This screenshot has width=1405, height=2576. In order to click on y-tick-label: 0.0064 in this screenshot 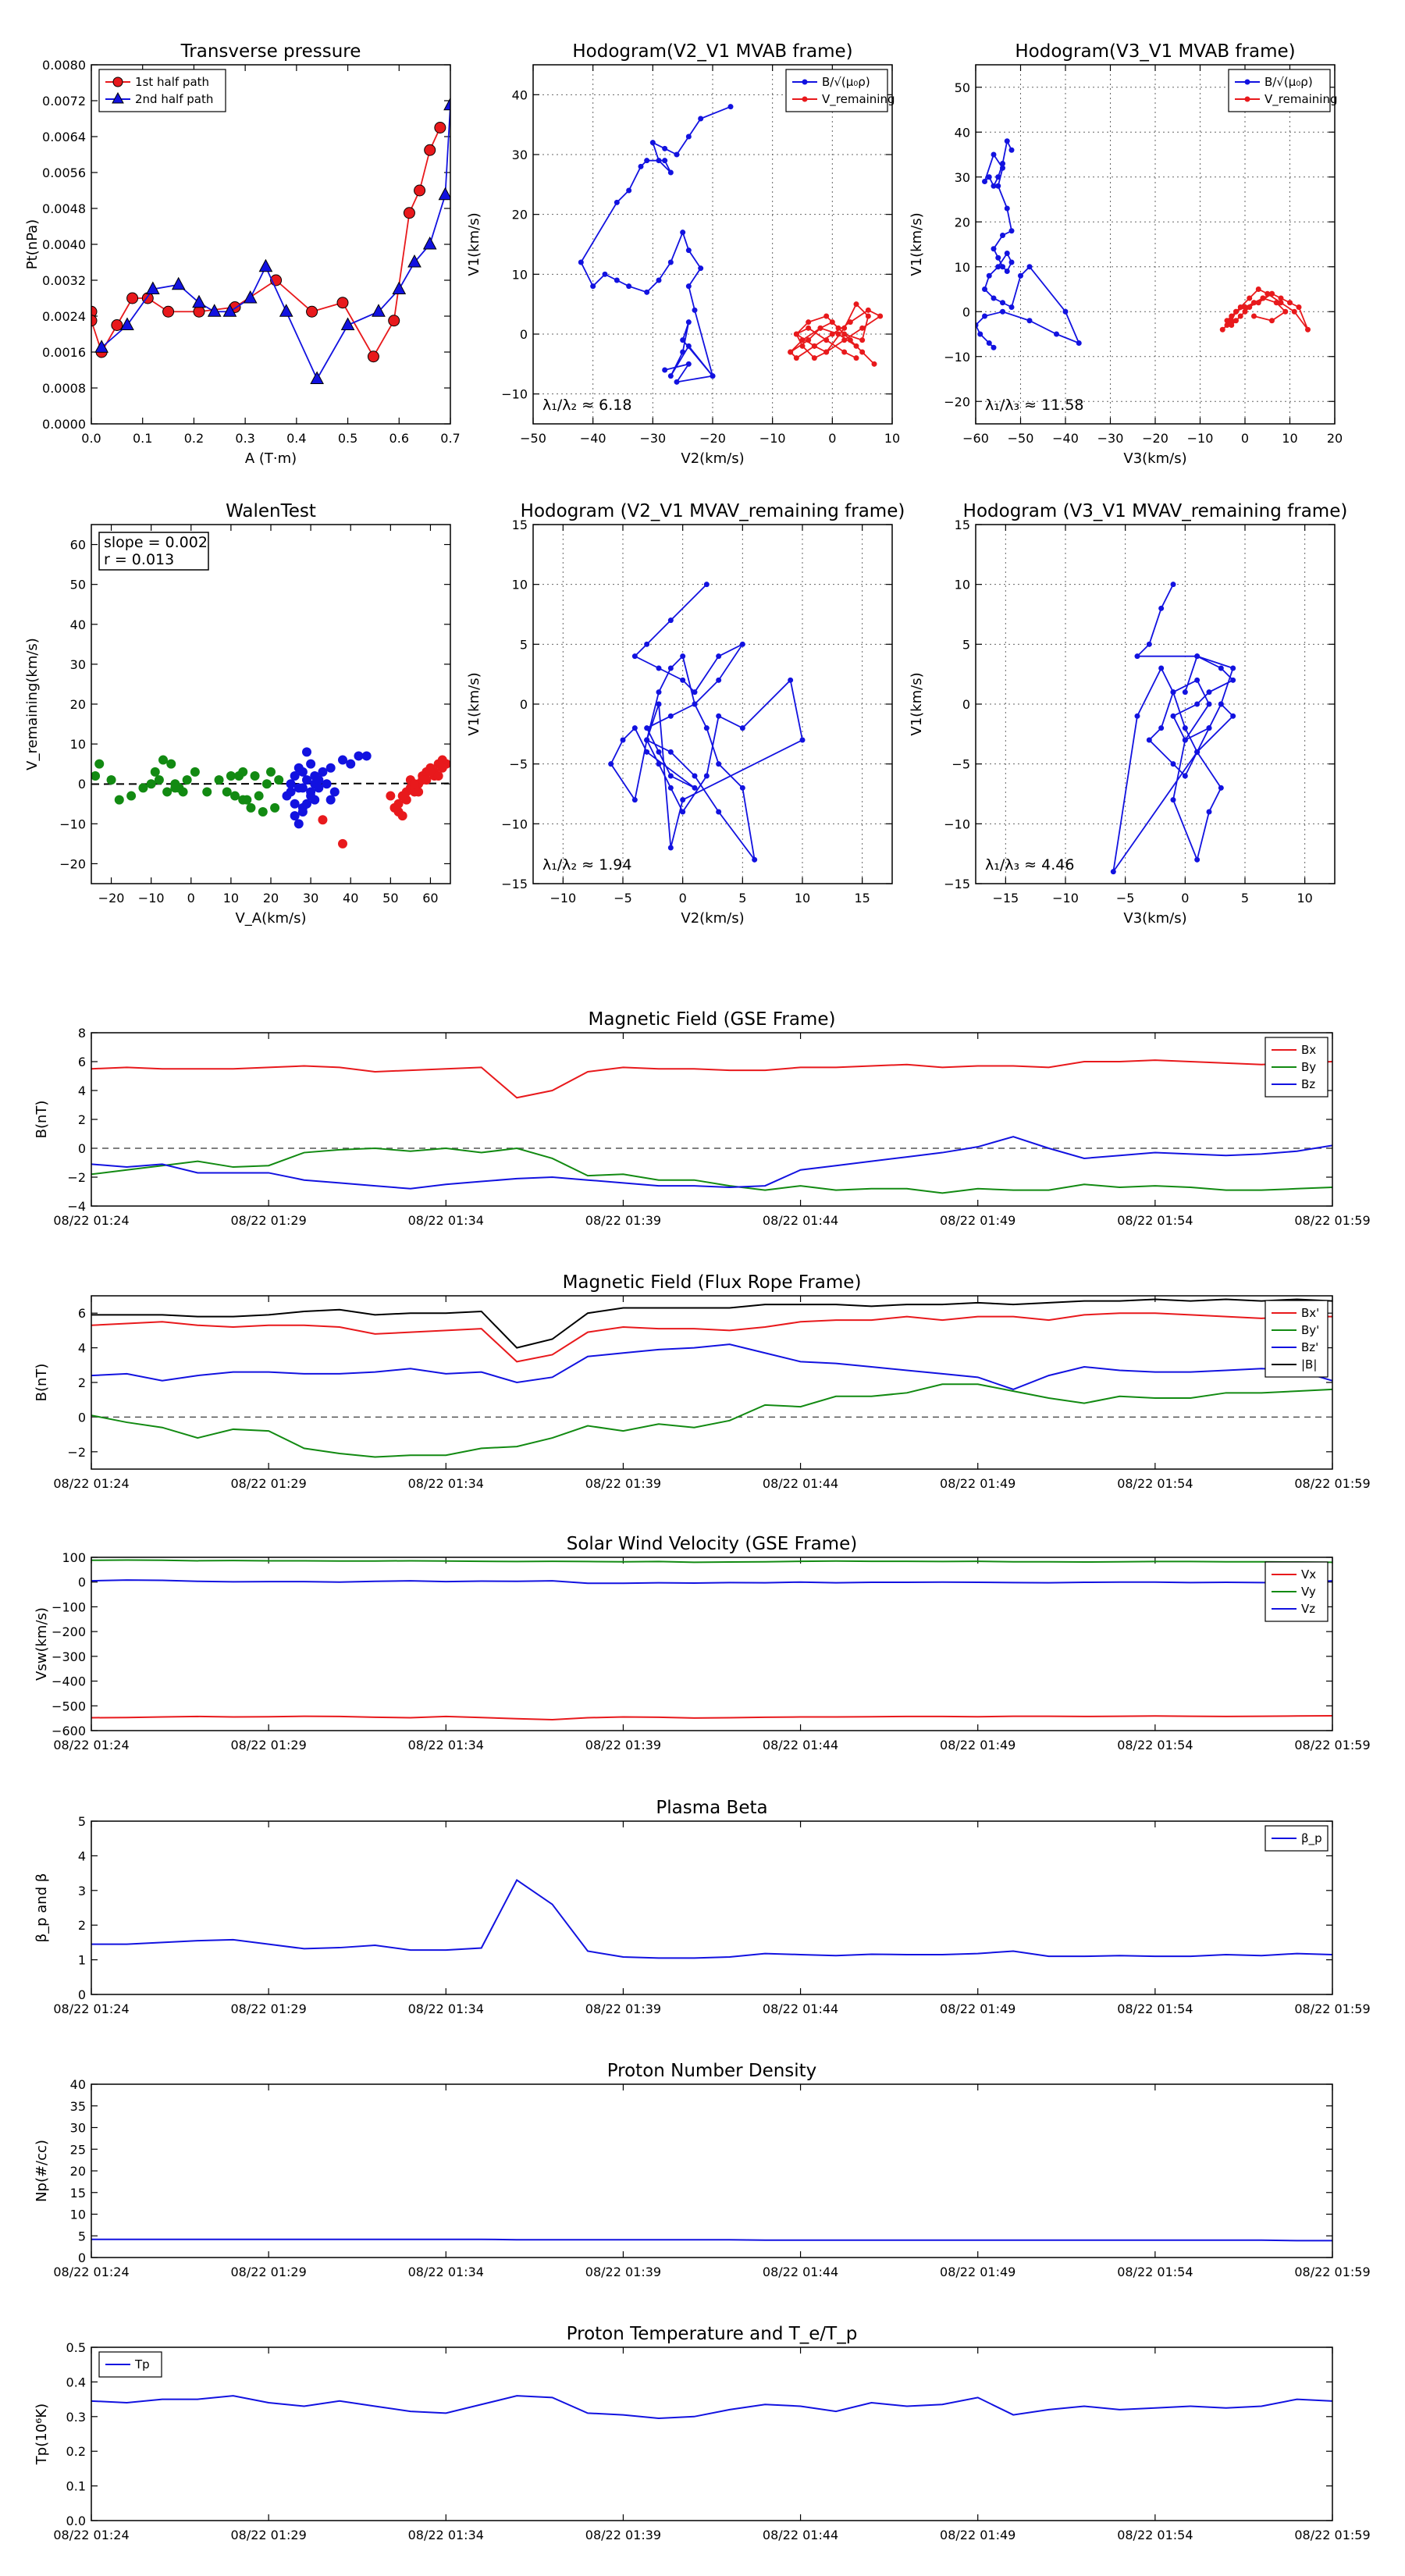, I will do `click(64, 137)`.